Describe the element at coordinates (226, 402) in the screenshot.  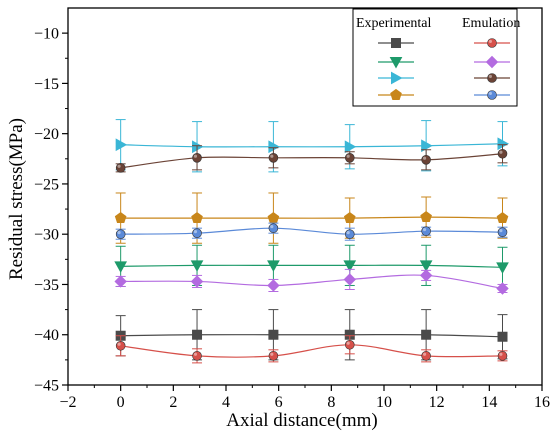
I see `x-tick-label-4: 4` at that location.